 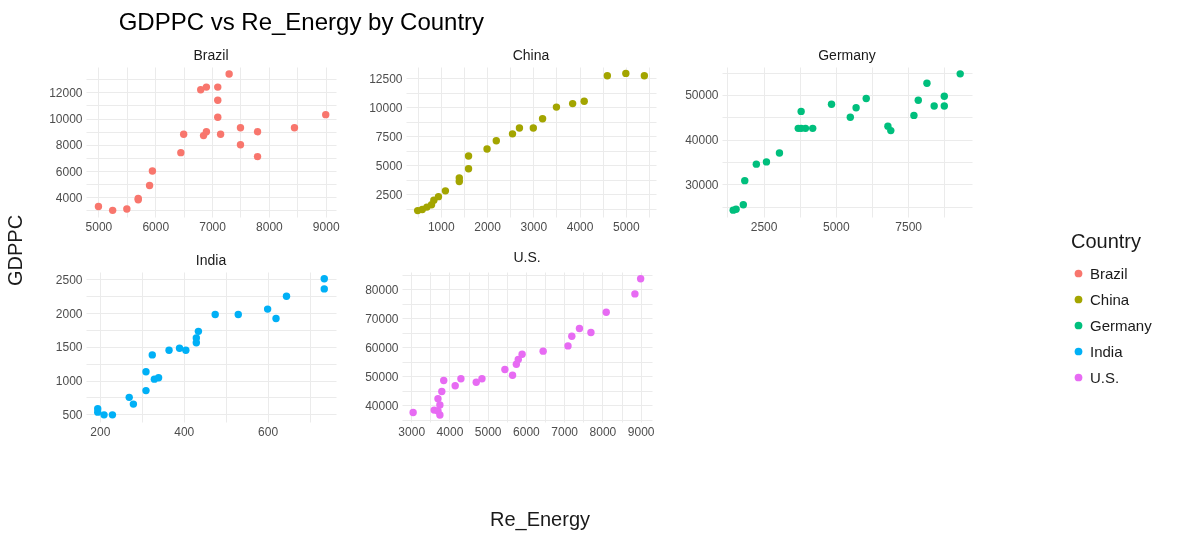 I want to click on y-tick-label: 1000, so click(x=69, y=381).